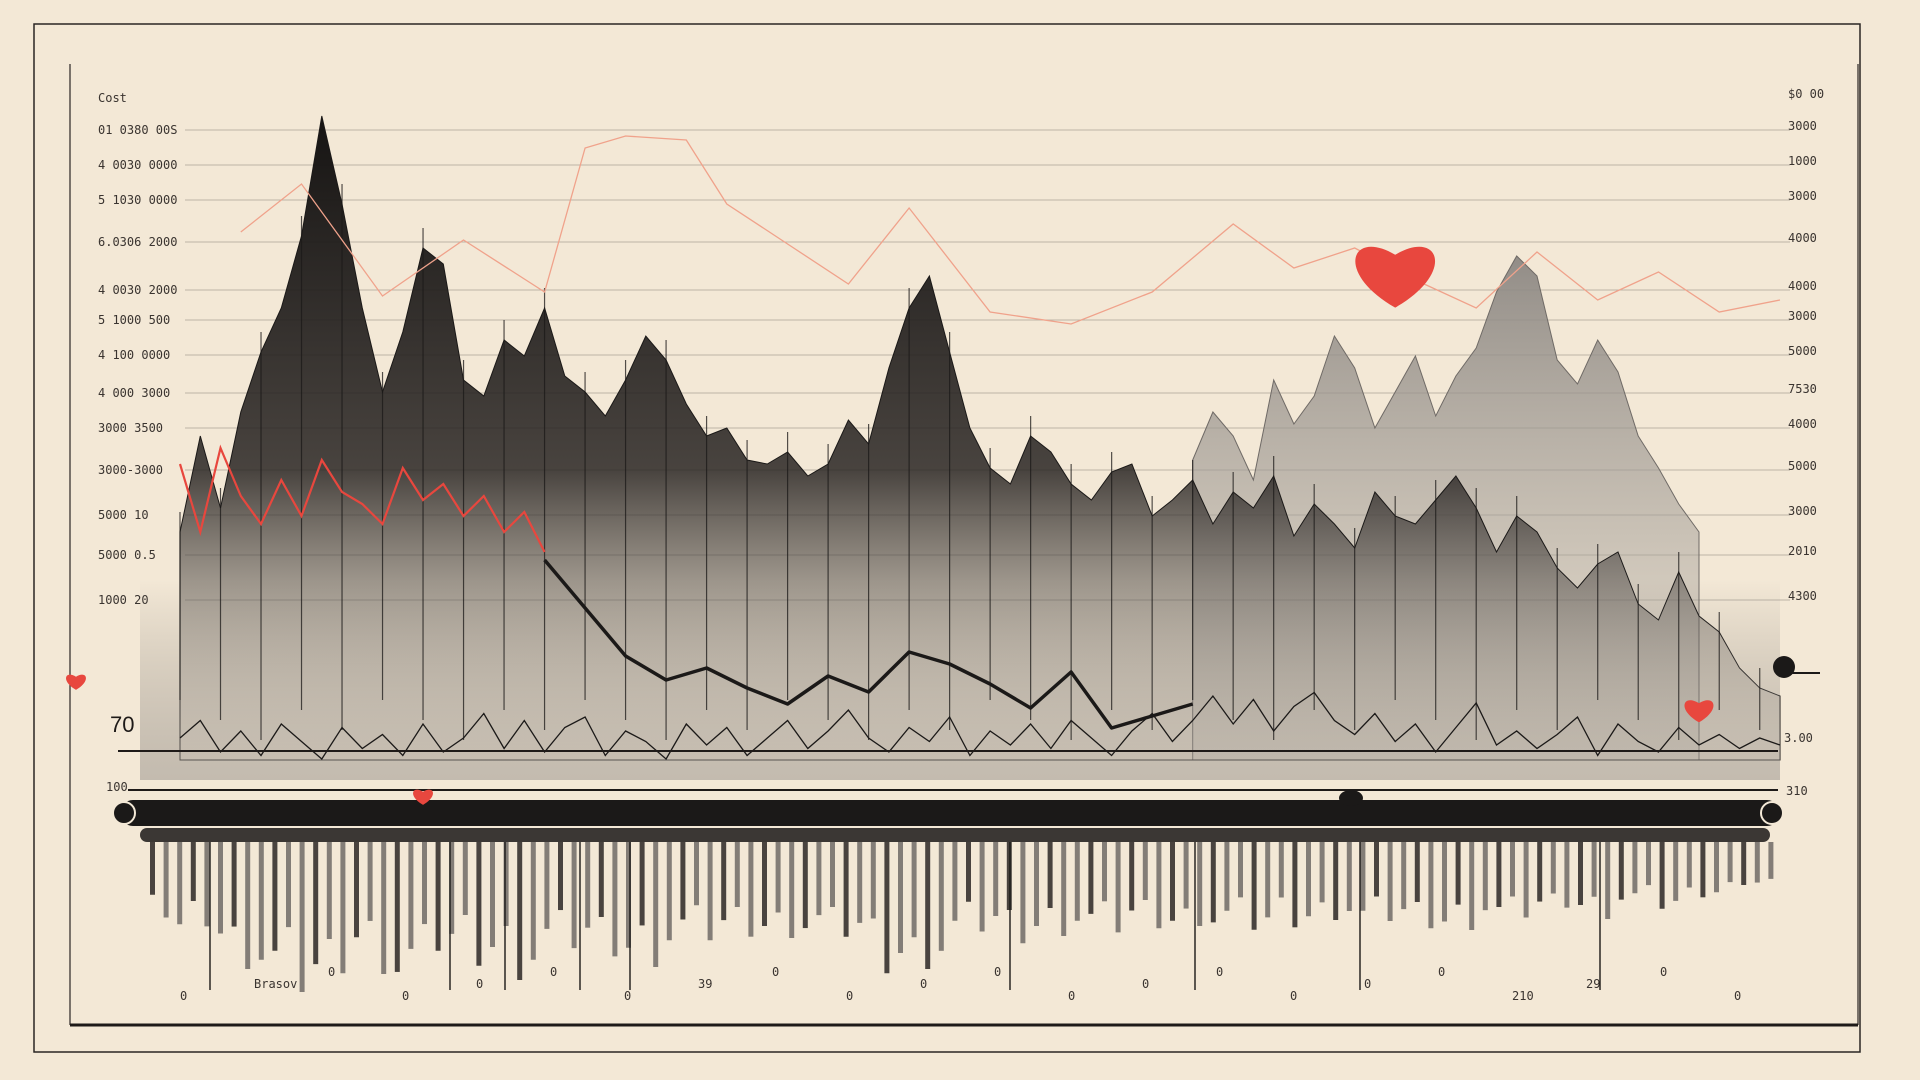 Image resolution: width=1920 pixels, height=1080 pixels. What do you see at coordinates (1802, 389) in the screenshot?
I see `right-tick-label: 7530` at bounding box center [1802, 389].